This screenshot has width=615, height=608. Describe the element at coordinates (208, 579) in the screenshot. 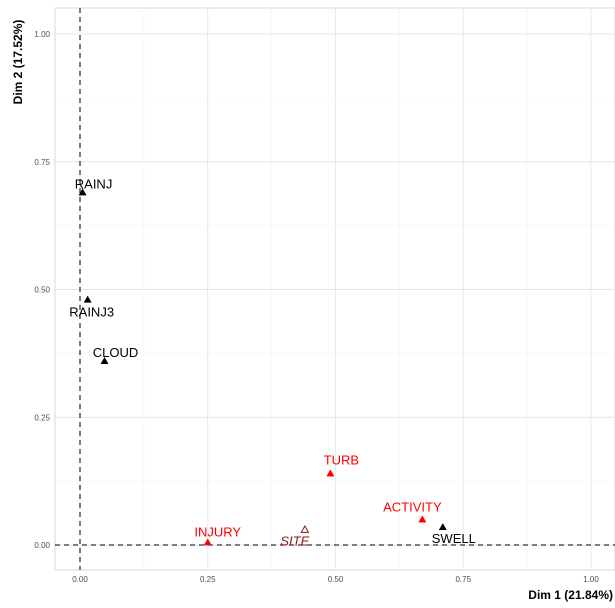

I see `x-tick-label: 0.25` at that location.